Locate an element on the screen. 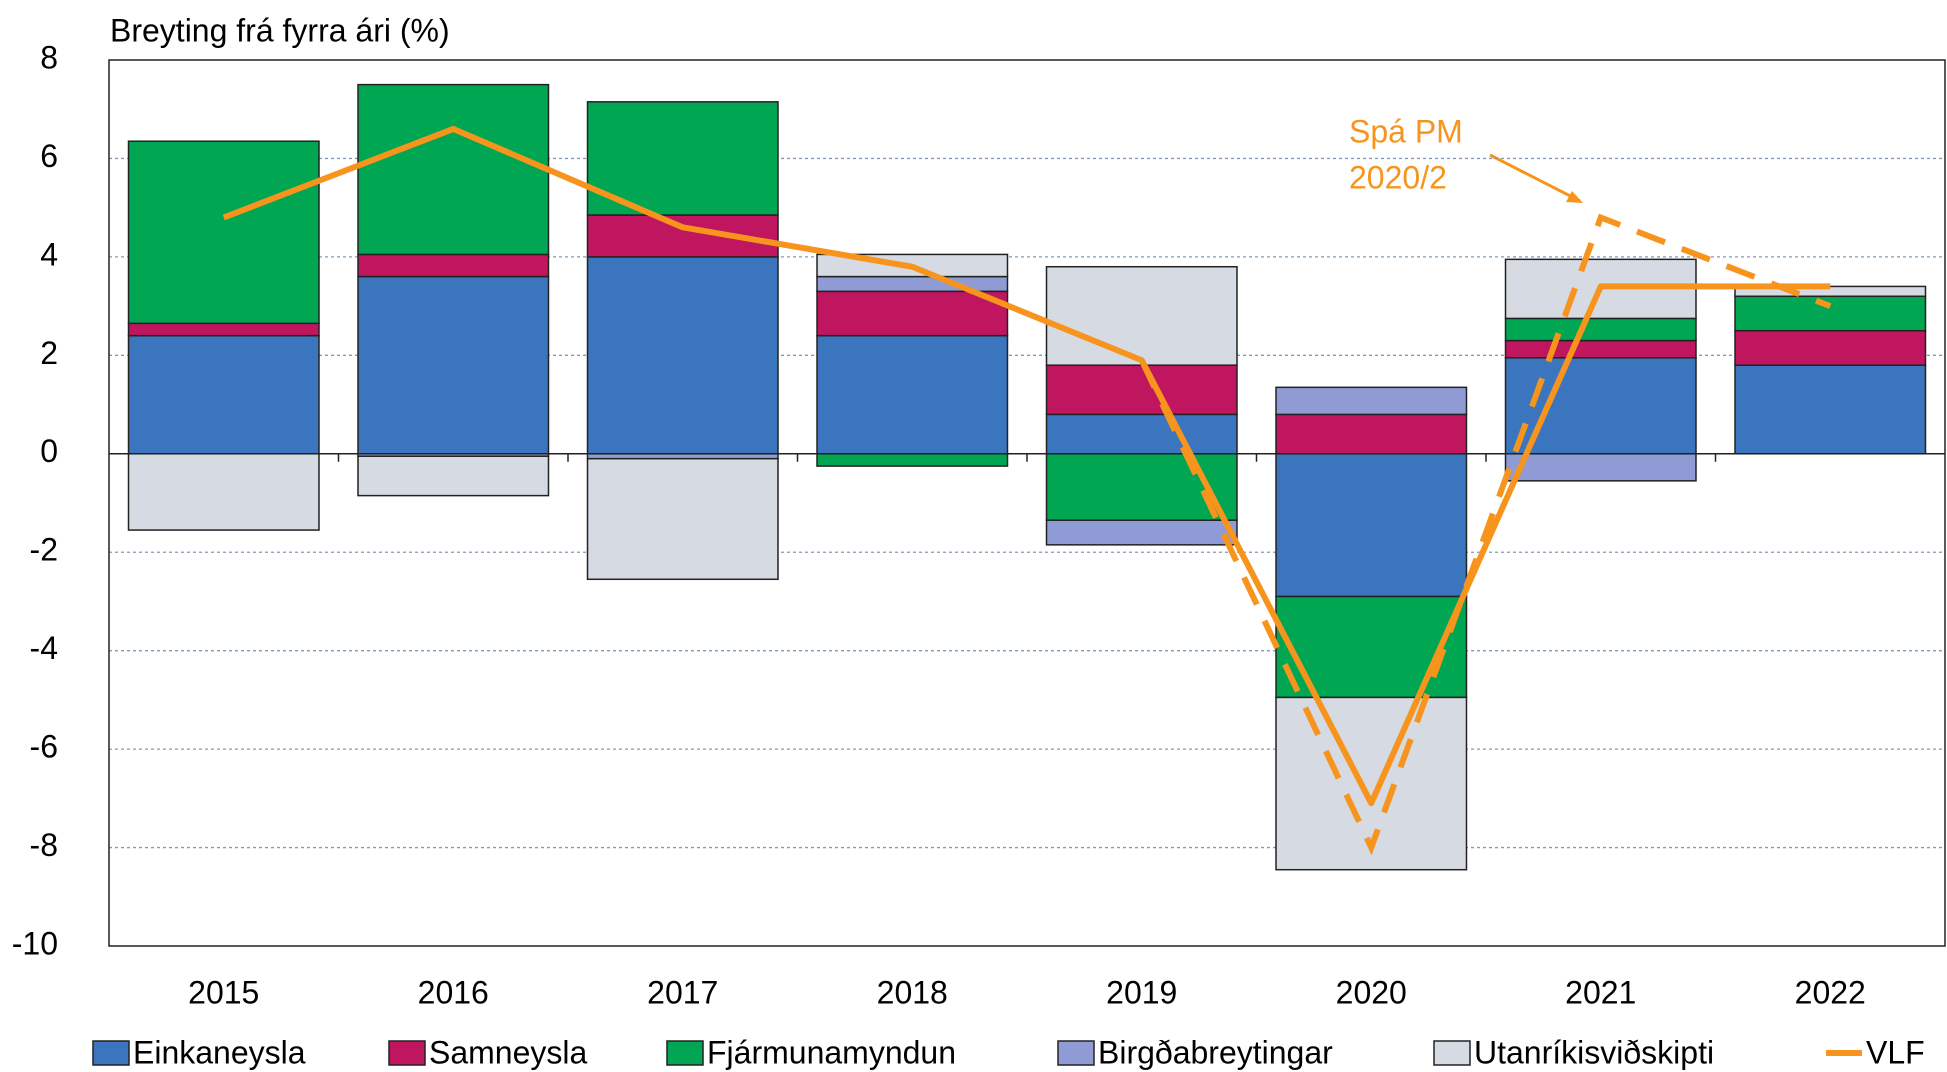 The height and width of the screenshot is (1072, 1947). x-tick-label: 2015 is located at coordinates (223, 992).